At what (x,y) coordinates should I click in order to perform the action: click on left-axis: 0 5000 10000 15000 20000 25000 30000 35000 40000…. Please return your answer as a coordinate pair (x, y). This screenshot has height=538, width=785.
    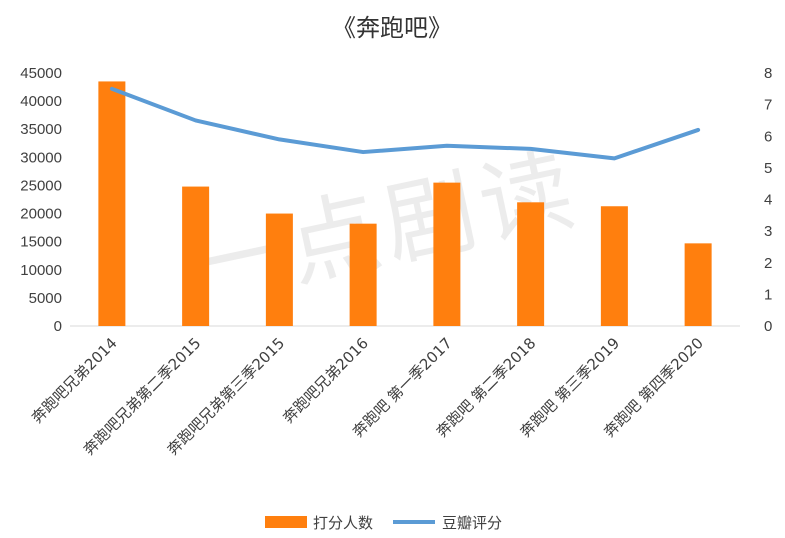
    Looking at the image, I should click on (41, 200).